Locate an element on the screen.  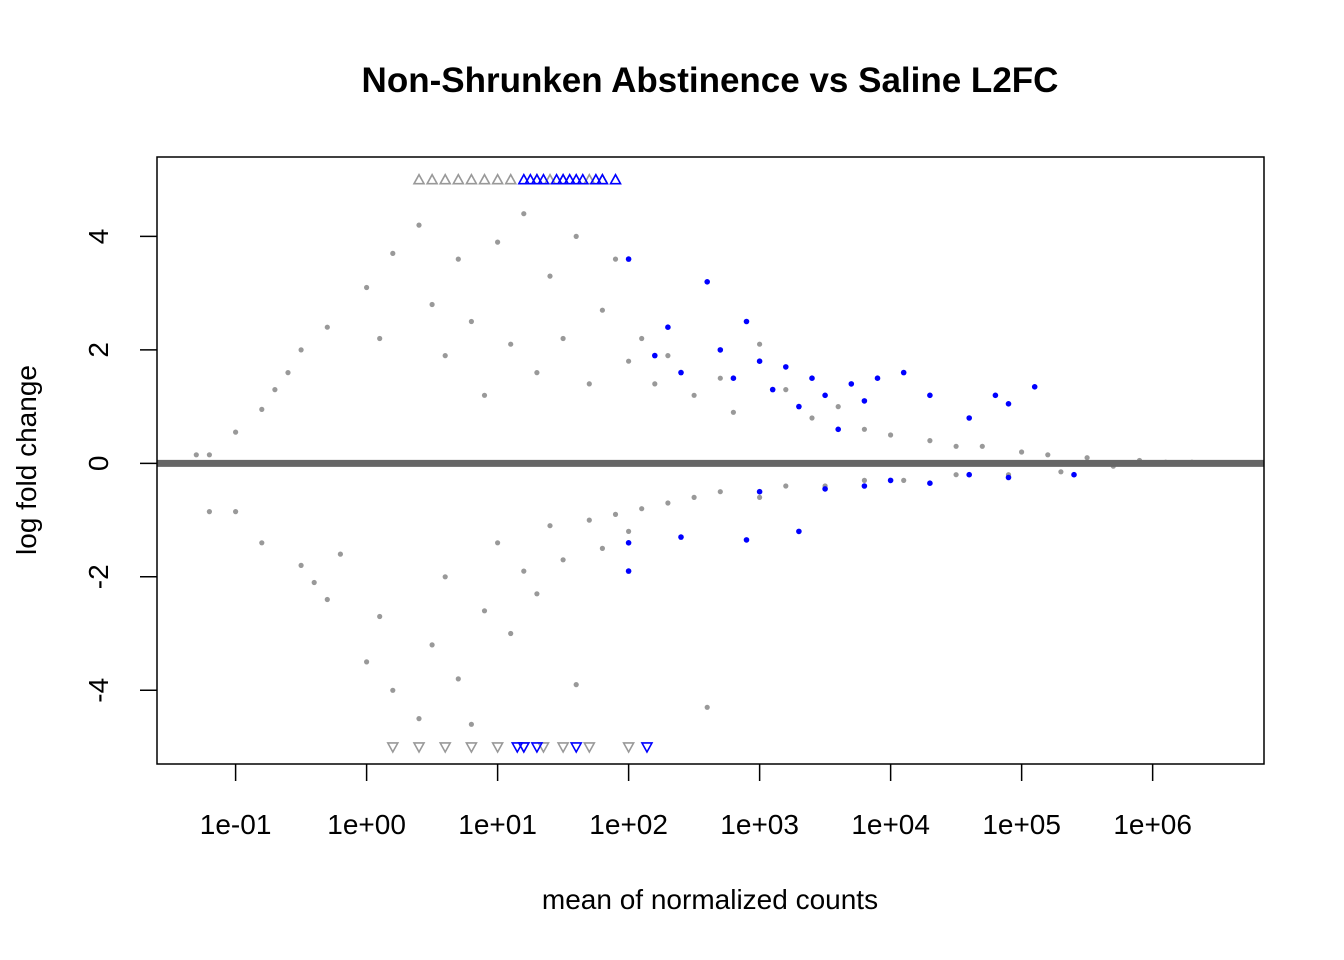
chart-title: Non-Shrunken Abstinence vs Saline L2FC is located at coordinates (710, 80).